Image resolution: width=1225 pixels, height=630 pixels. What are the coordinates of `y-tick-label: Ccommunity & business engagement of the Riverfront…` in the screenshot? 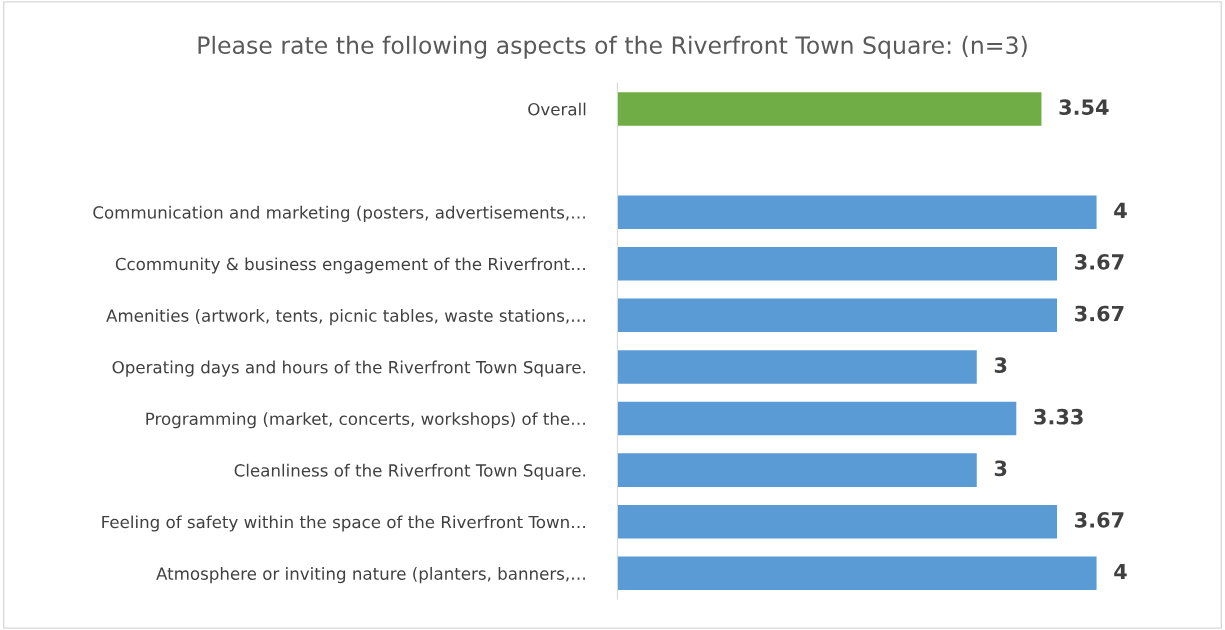 It's located at (350, 265).